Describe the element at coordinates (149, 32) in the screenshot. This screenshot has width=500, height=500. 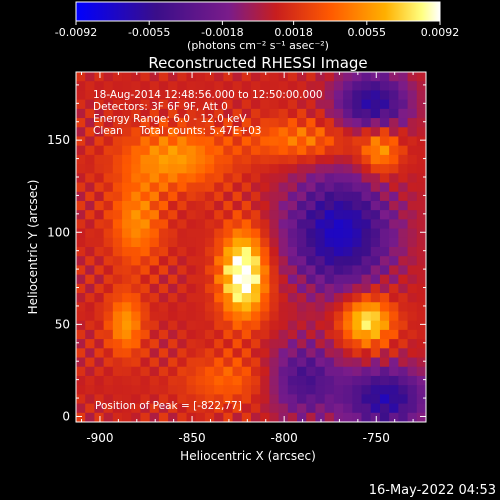
I see `colorbar-tick-label: -0.0055` at that location.